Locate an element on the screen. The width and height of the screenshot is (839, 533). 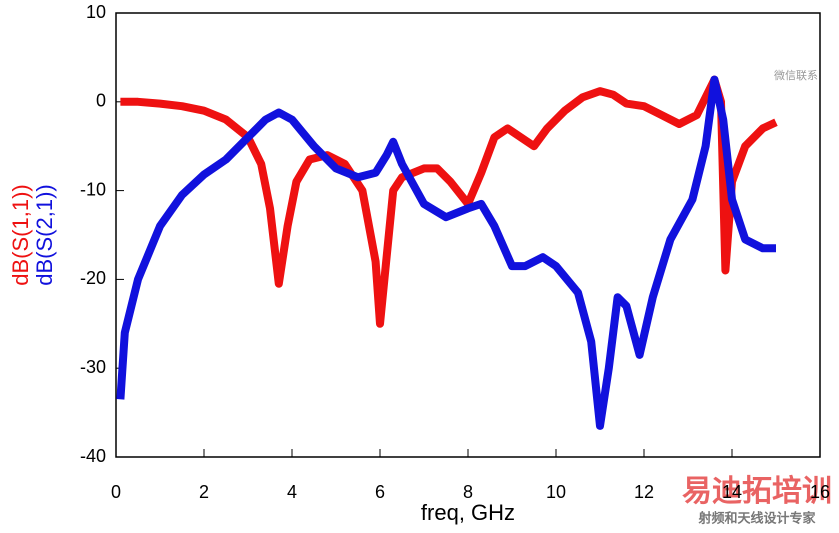
legend-label: dB(S(2,1)) is located at coordinates (44, 234).